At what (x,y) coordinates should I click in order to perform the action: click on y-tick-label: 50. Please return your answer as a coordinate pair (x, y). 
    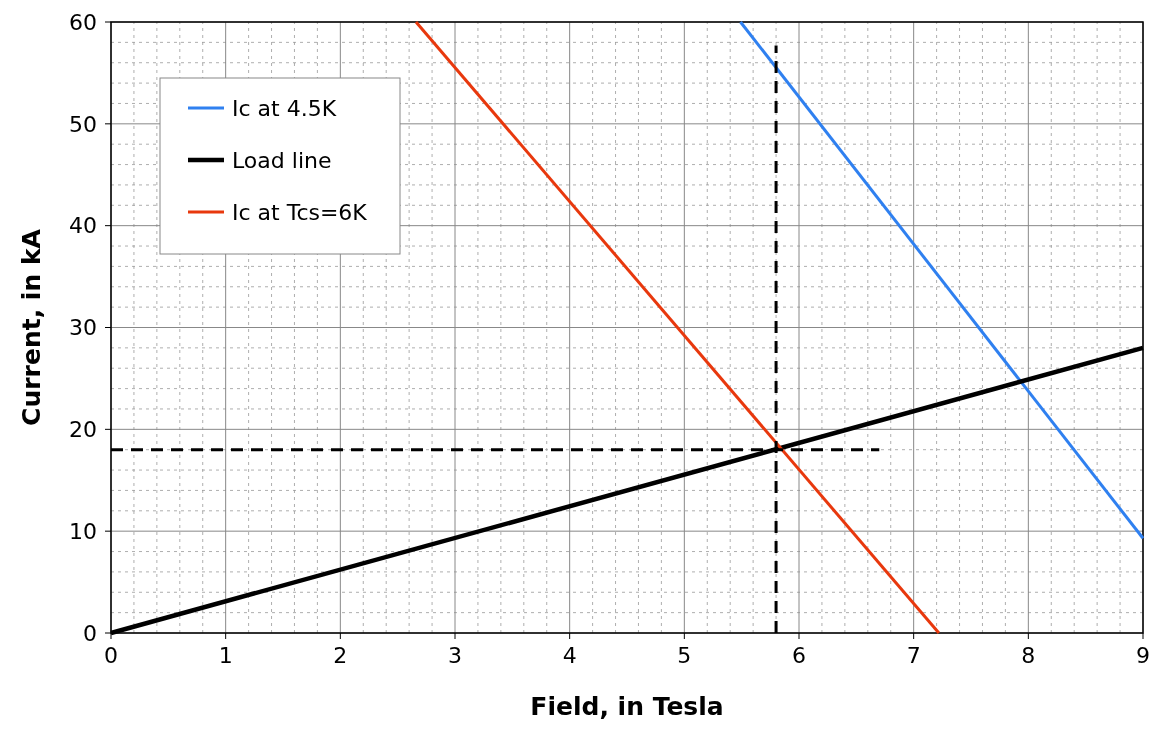
    Looking at the image, I should click on (83, 124).